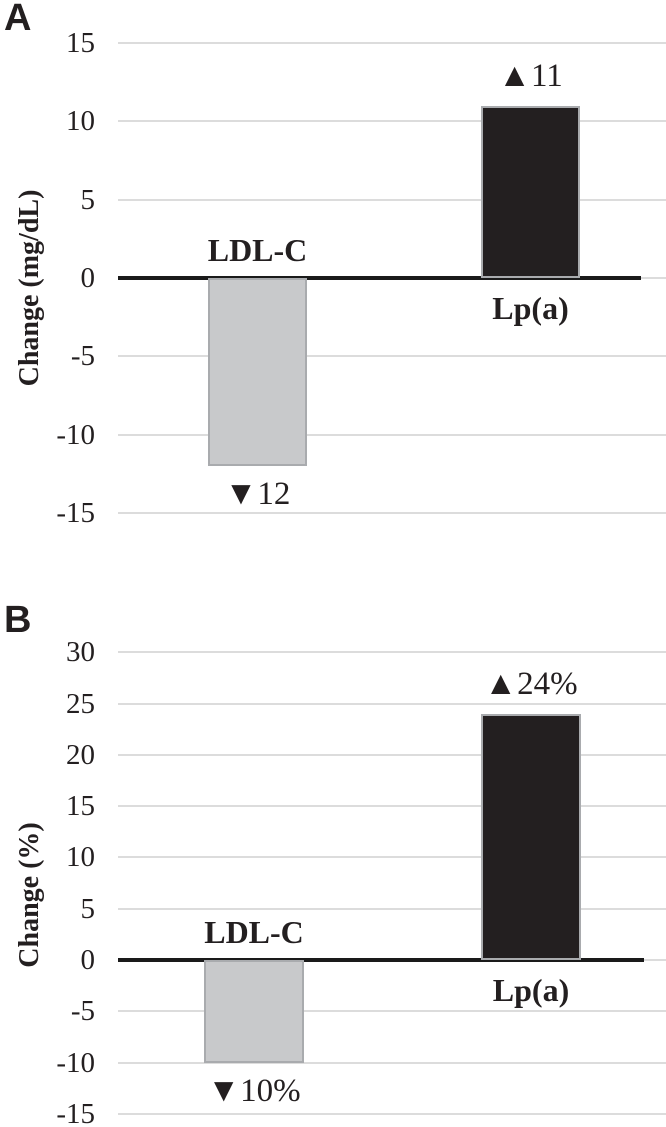 The height and width of the screenshot is (1127, 666). I want to click on bar-value-label: ▲24%, so click(531, 683).